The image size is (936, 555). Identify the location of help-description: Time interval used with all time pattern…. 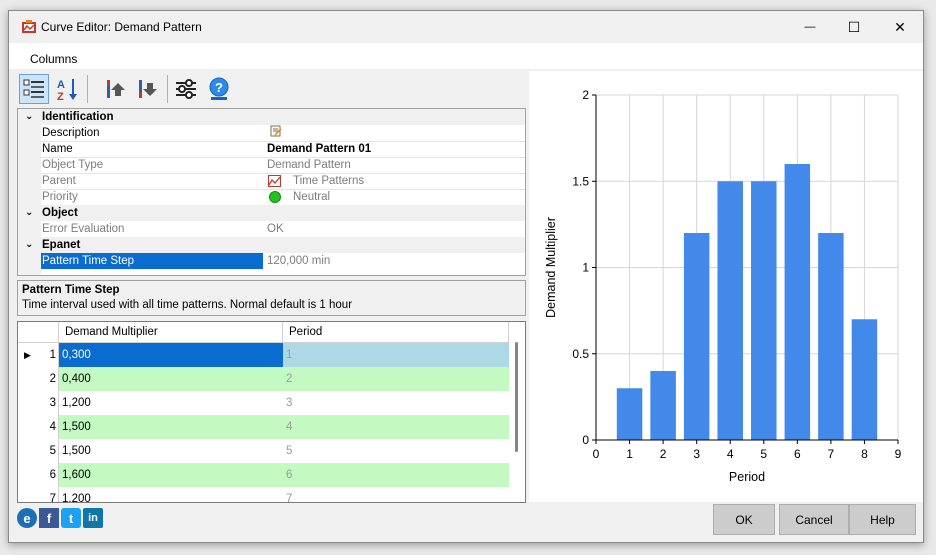
(187, 305).